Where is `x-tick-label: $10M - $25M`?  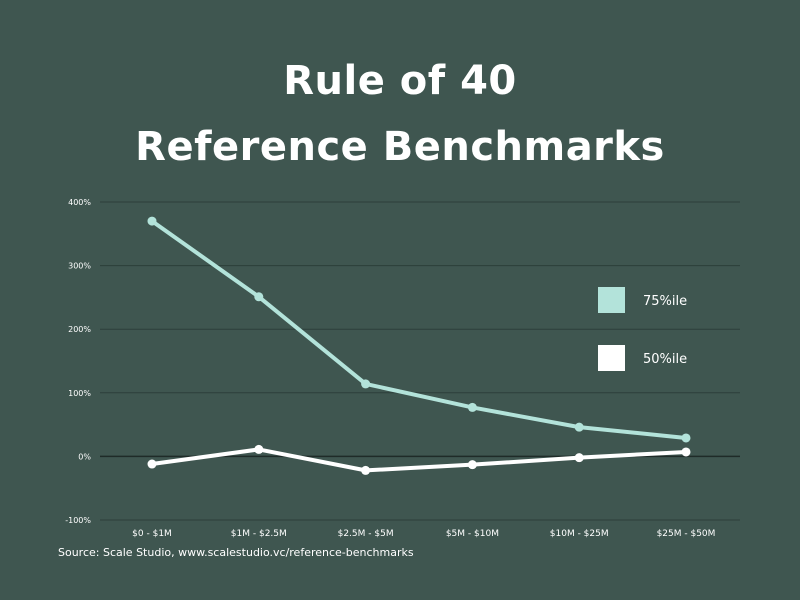
x-tick-label: $10M - $25M is located at coordinates (579, 534).